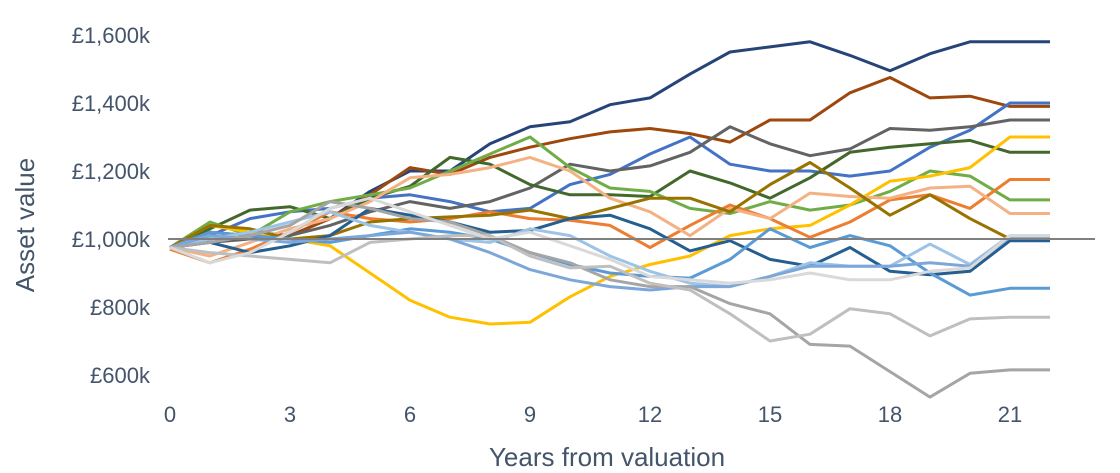 This screenshot has width=1120, height=473. Describe the element at coordinates (530, 414) in the screenshot. I see `x-tick-label: 9` at that location.